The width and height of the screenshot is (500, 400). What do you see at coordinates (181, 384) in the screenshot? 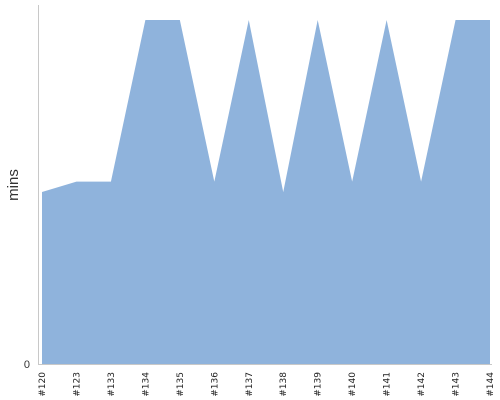
I see `x-tick-label-4: #135` at bounding box center [181, 384].